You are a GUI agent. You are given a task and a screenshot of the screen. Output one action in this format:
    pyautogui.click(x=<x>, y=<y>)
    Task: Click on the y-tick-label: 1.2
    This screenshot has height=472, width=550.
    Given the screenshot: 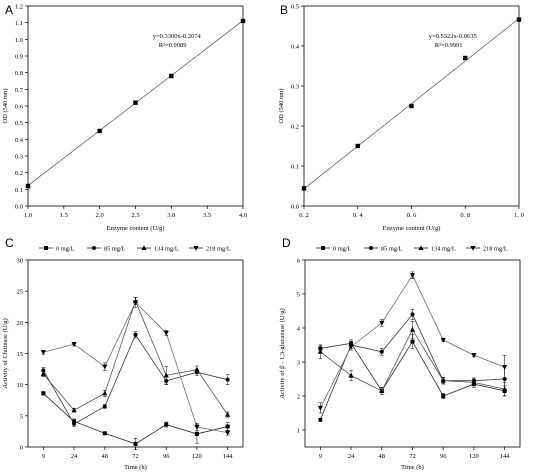 What is the action you would take?
    pyautogui.click(x=19, y=7)
    